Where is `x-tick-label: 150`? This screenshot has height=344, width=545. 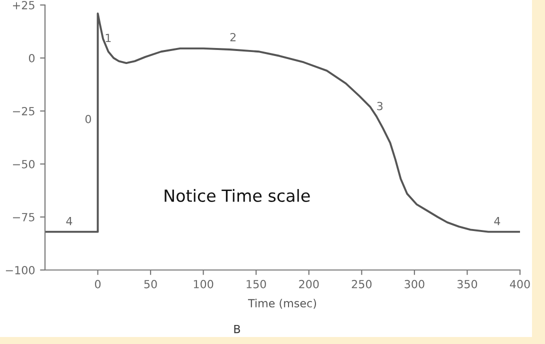
x-tick-label: 150 is located at coordinates (256, 284).